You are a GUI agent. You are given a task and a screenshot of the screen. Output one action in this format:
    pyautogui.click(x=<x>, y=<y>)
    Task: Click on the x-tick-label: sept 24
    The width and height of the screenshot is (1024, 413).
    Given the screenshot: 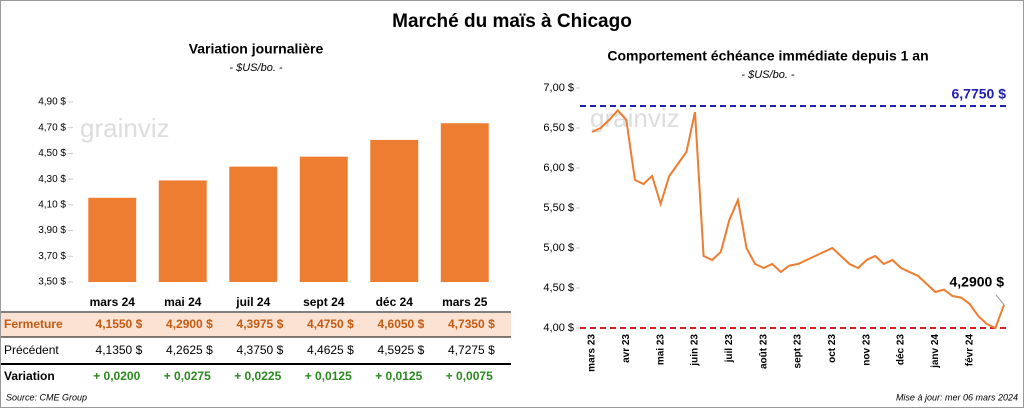 What is the action you would take?
    pyautogui.click(x=324, y=302)
    